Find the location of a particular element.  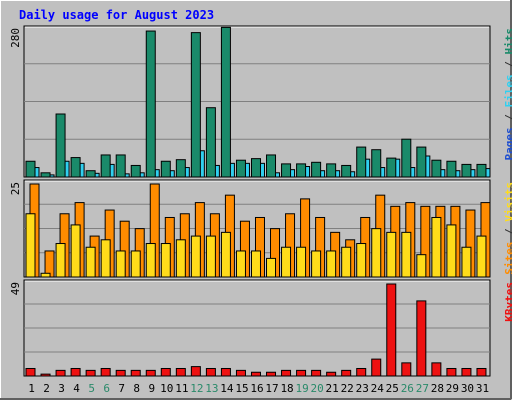

axis-max-label: 25 is located at coordinates (15, 188).